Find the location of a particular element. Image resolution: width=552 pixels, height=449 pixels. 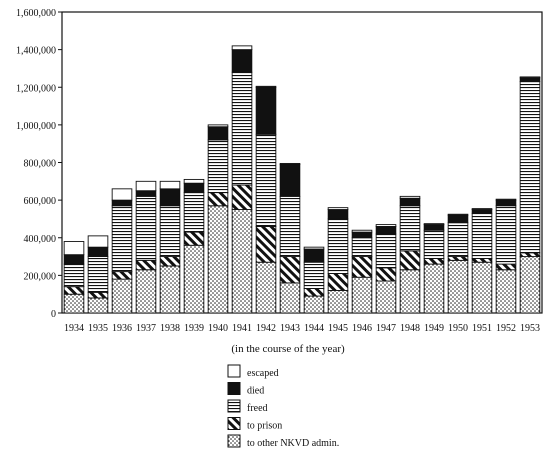

legend-label-to-other-nkvd-admin: to other NKVD admin. is located at coordinates (293, 443).